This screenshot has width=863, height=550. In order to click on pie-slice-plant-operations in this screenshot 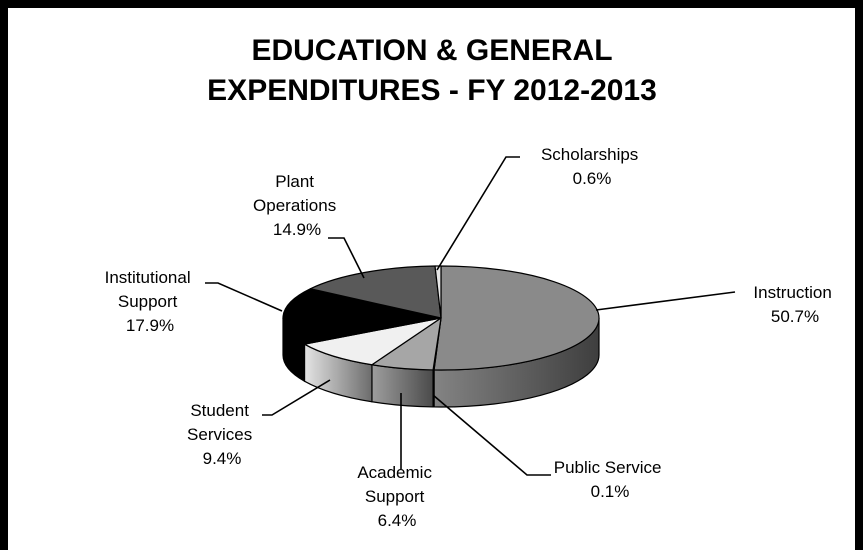, I will do `click(375, 292)`.